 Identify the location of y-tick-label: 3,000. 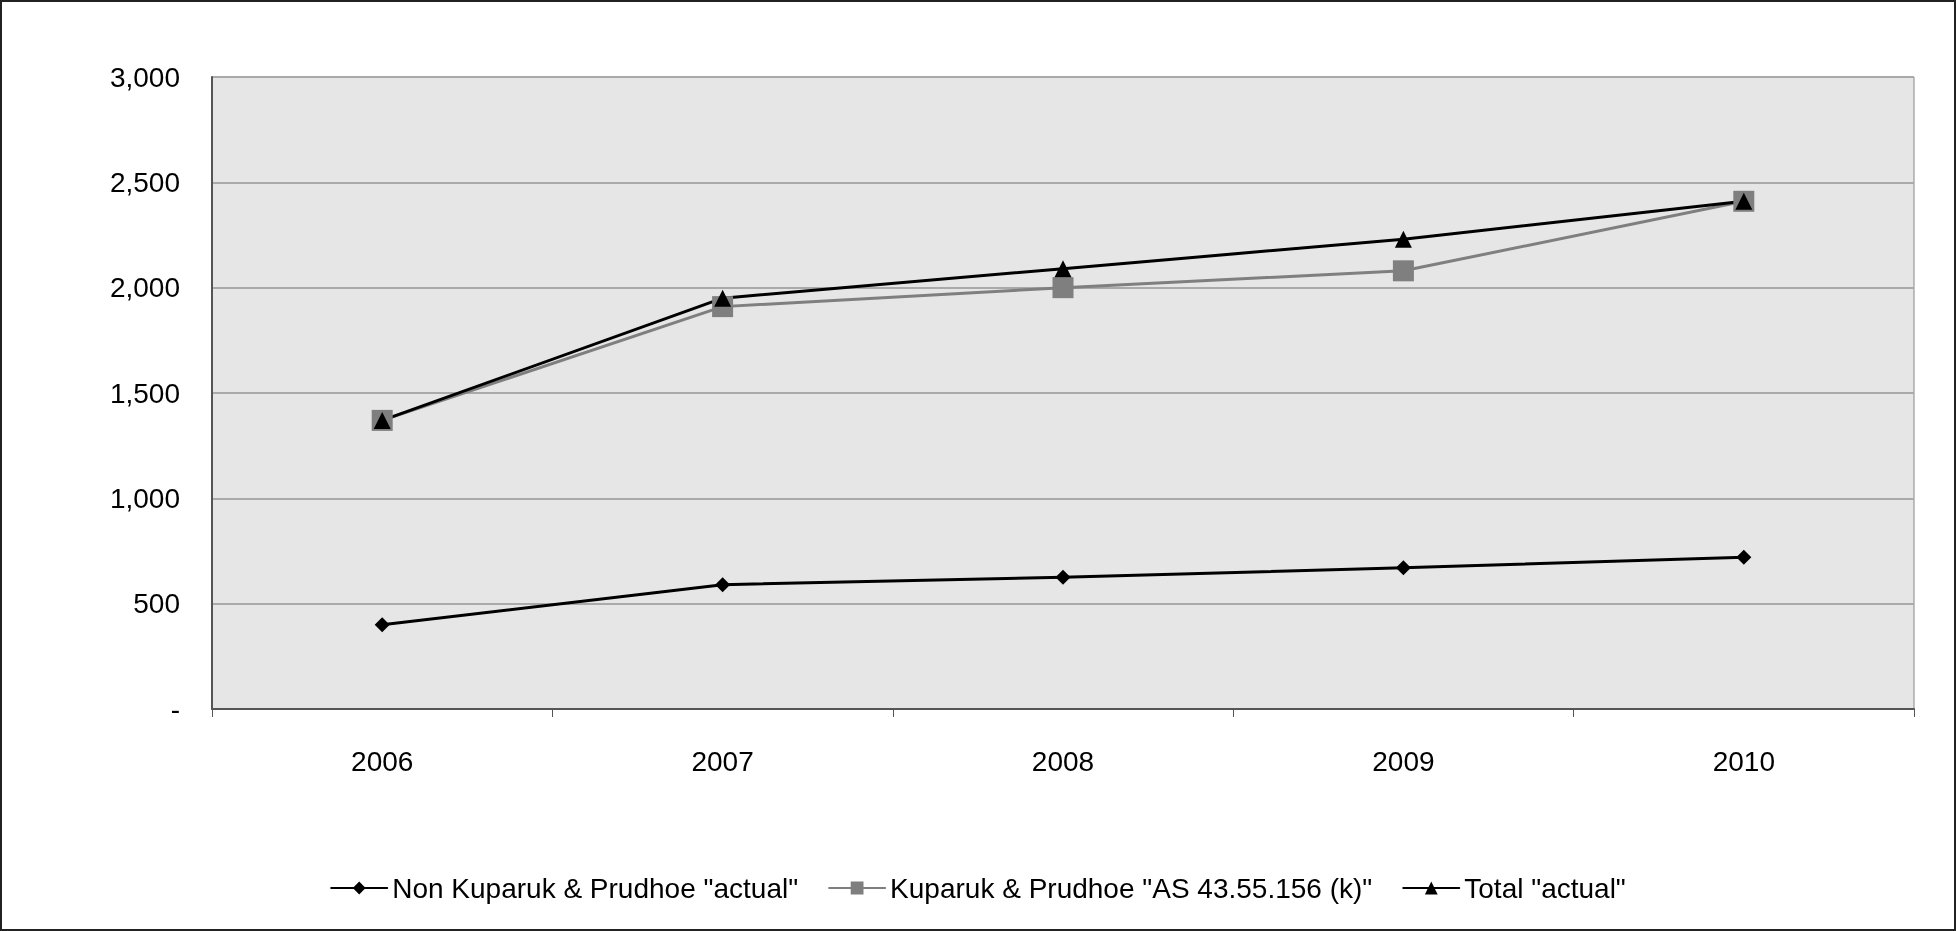
(144, 77).